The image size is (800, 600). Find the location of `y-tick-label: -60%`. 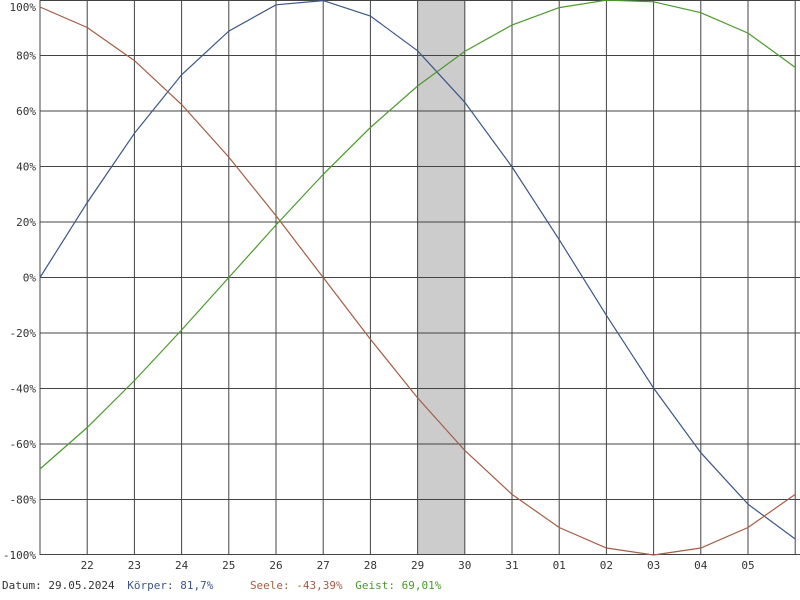

y-tick-label: -60% is located at coordinates (23, 444).